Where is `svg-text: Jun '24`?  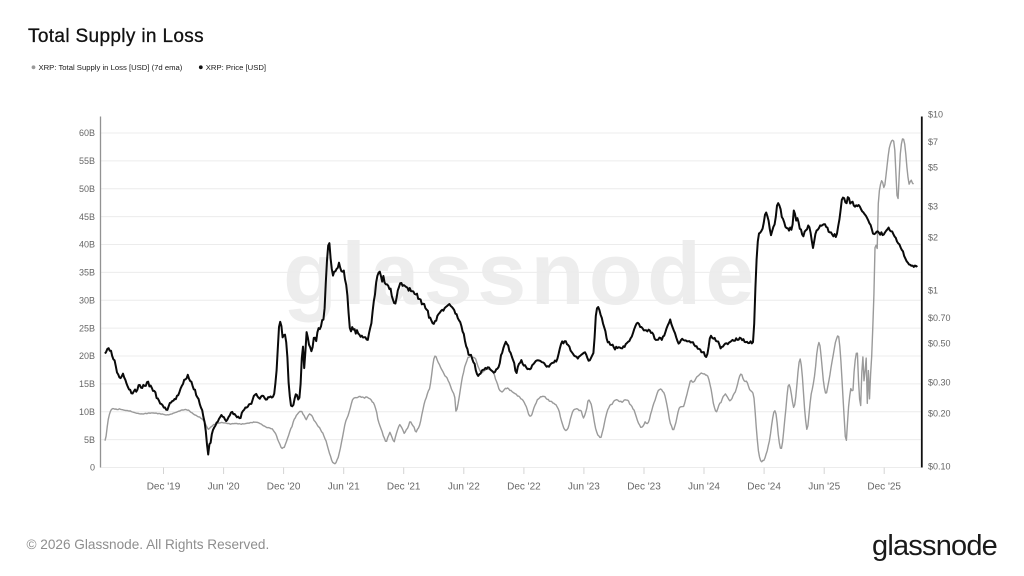
svg-text: Jun '24 is located at coordinates (704, 487).